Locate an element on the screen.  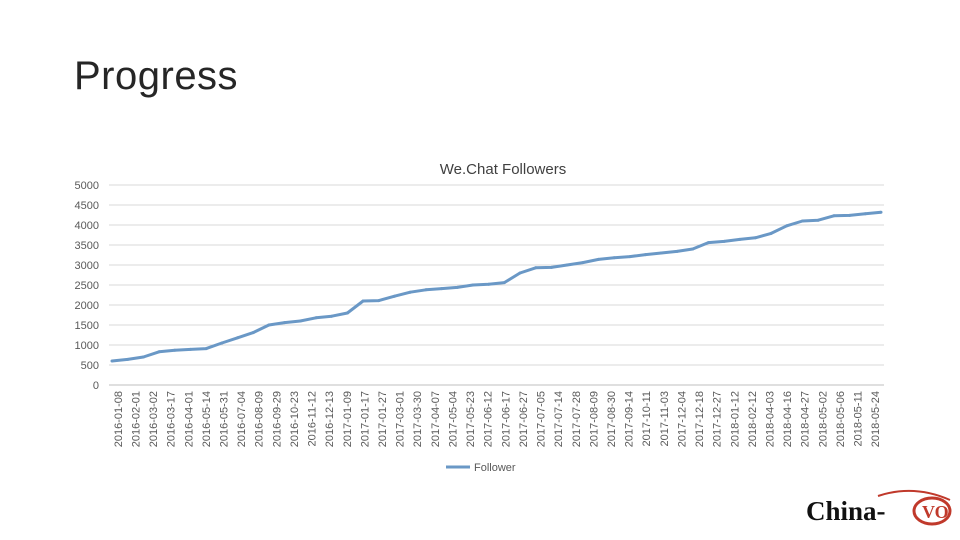
x-tick-label: 2016-12-13 is located at coordinates (330, 419).